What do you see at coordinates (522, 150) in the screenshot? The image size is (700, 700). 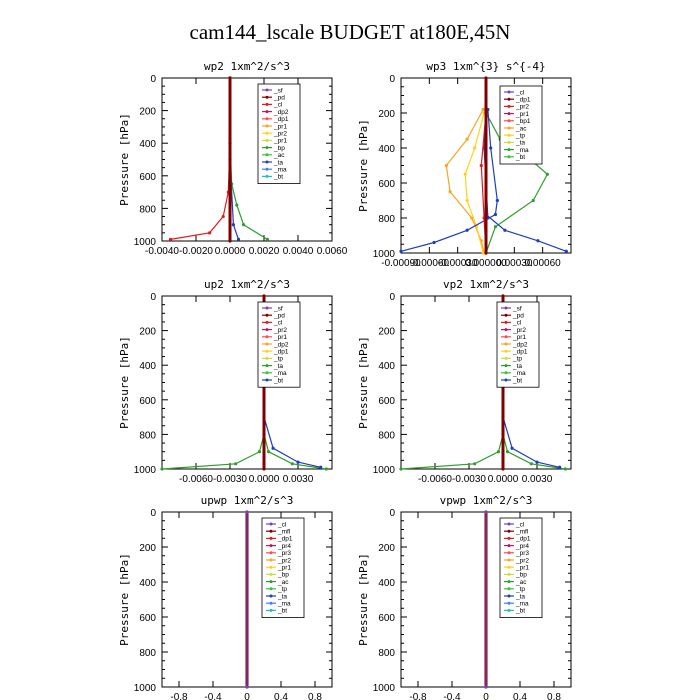 I see `legend-label: _ma` at bounding box center [522, 150].